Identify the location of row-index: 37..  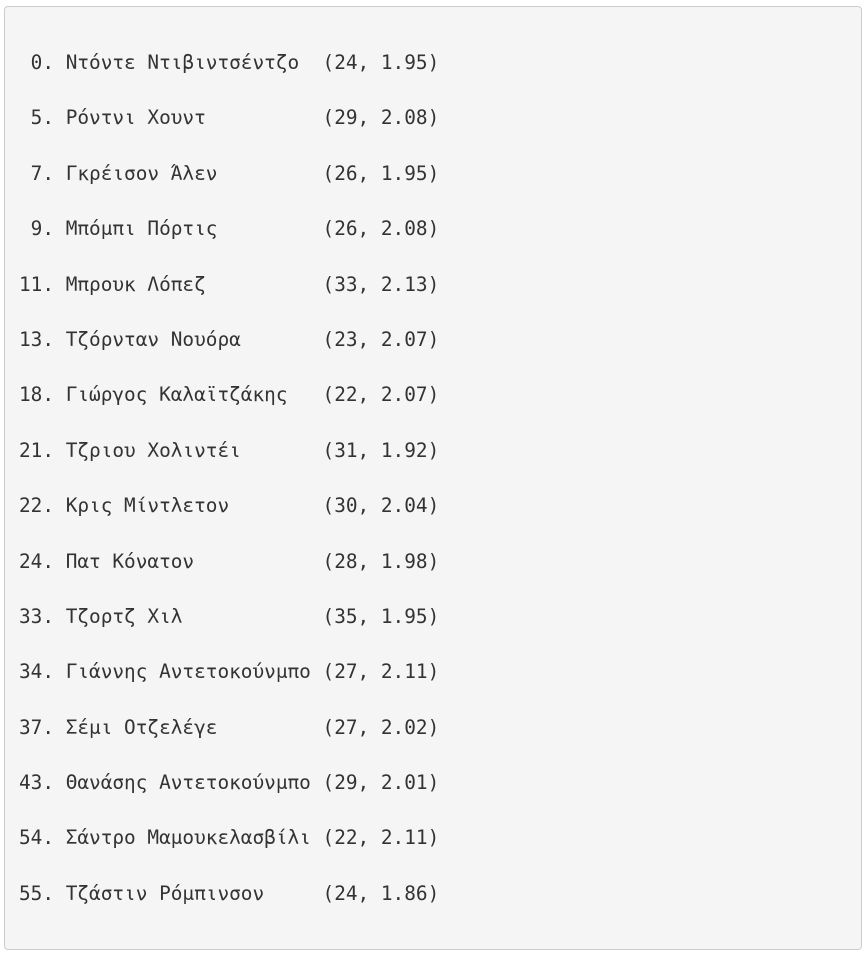
(37, 727).